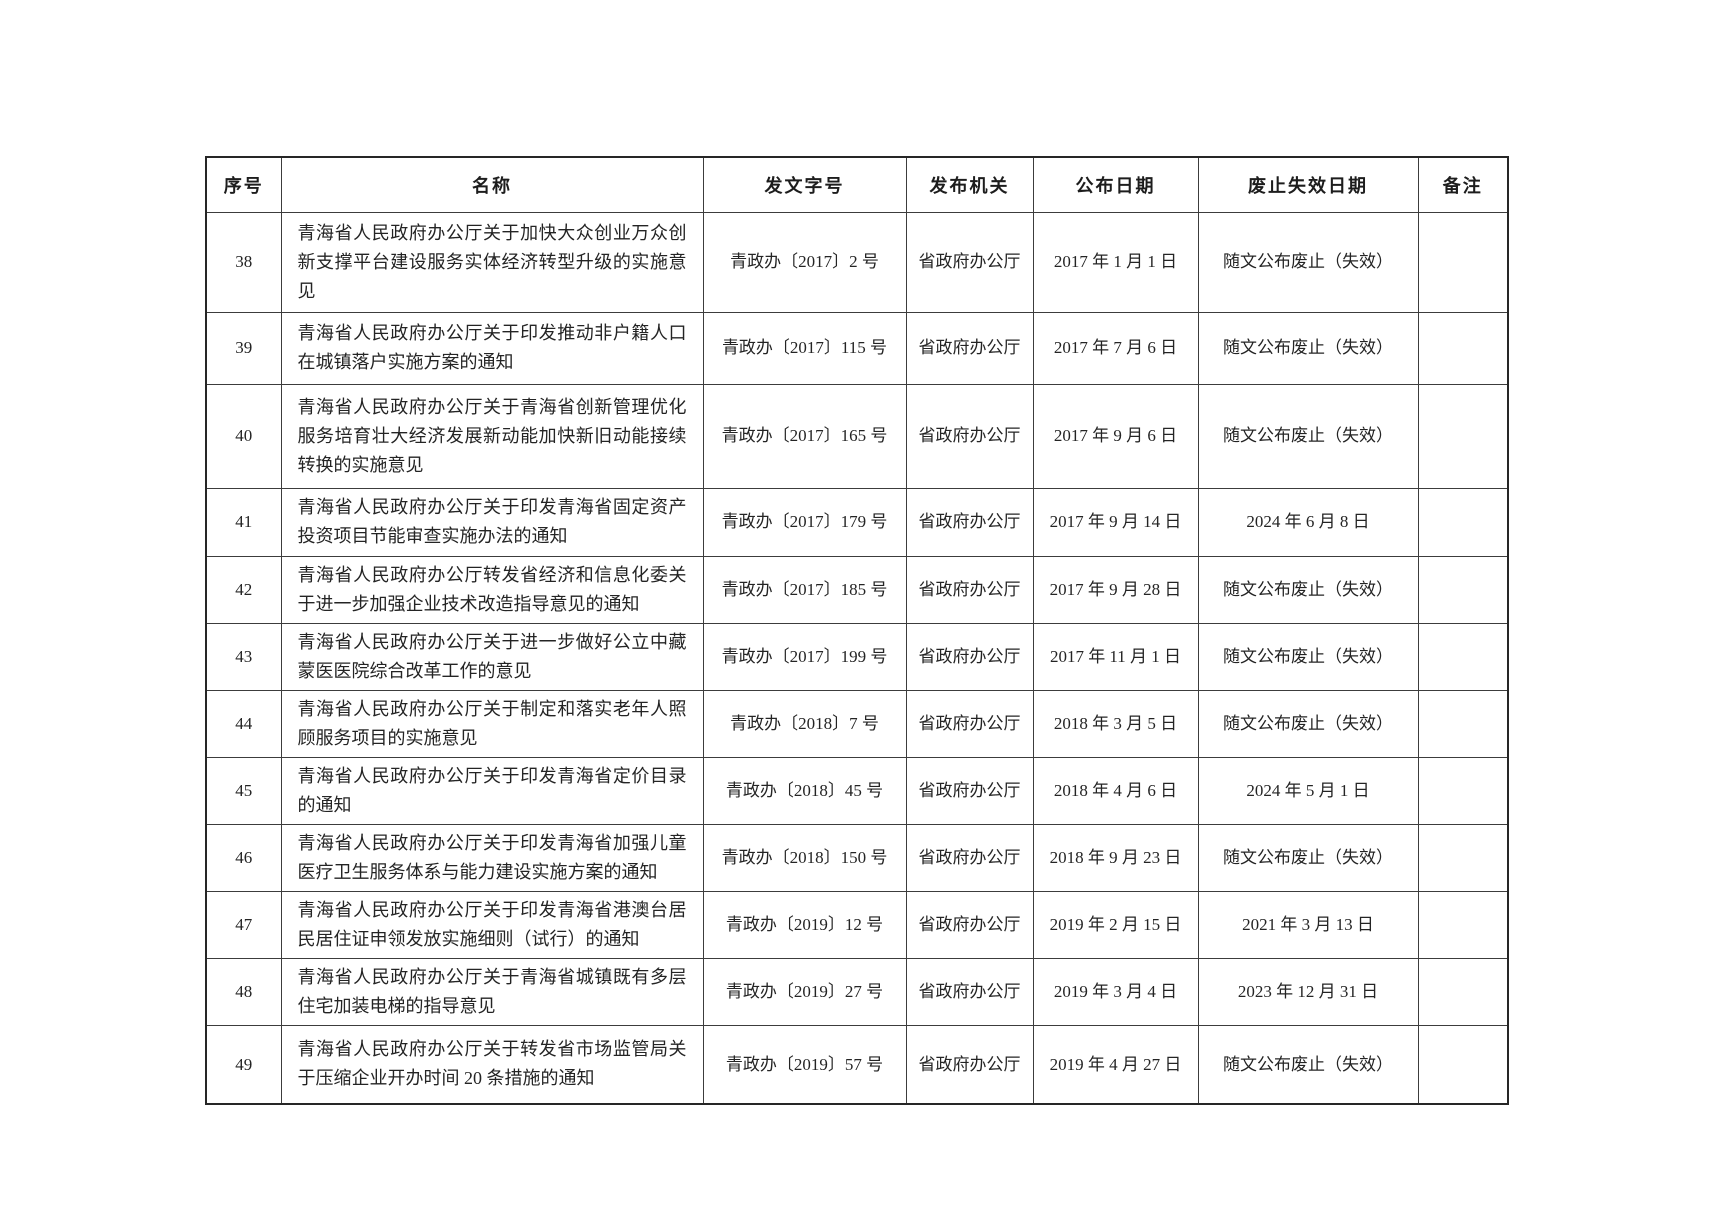 The image size is (1712, 1210). Describe the element at coordinates (1115, 348) in the screenshot. I see `row-publish-date: 2017 年 7 月 6 日` at that location.